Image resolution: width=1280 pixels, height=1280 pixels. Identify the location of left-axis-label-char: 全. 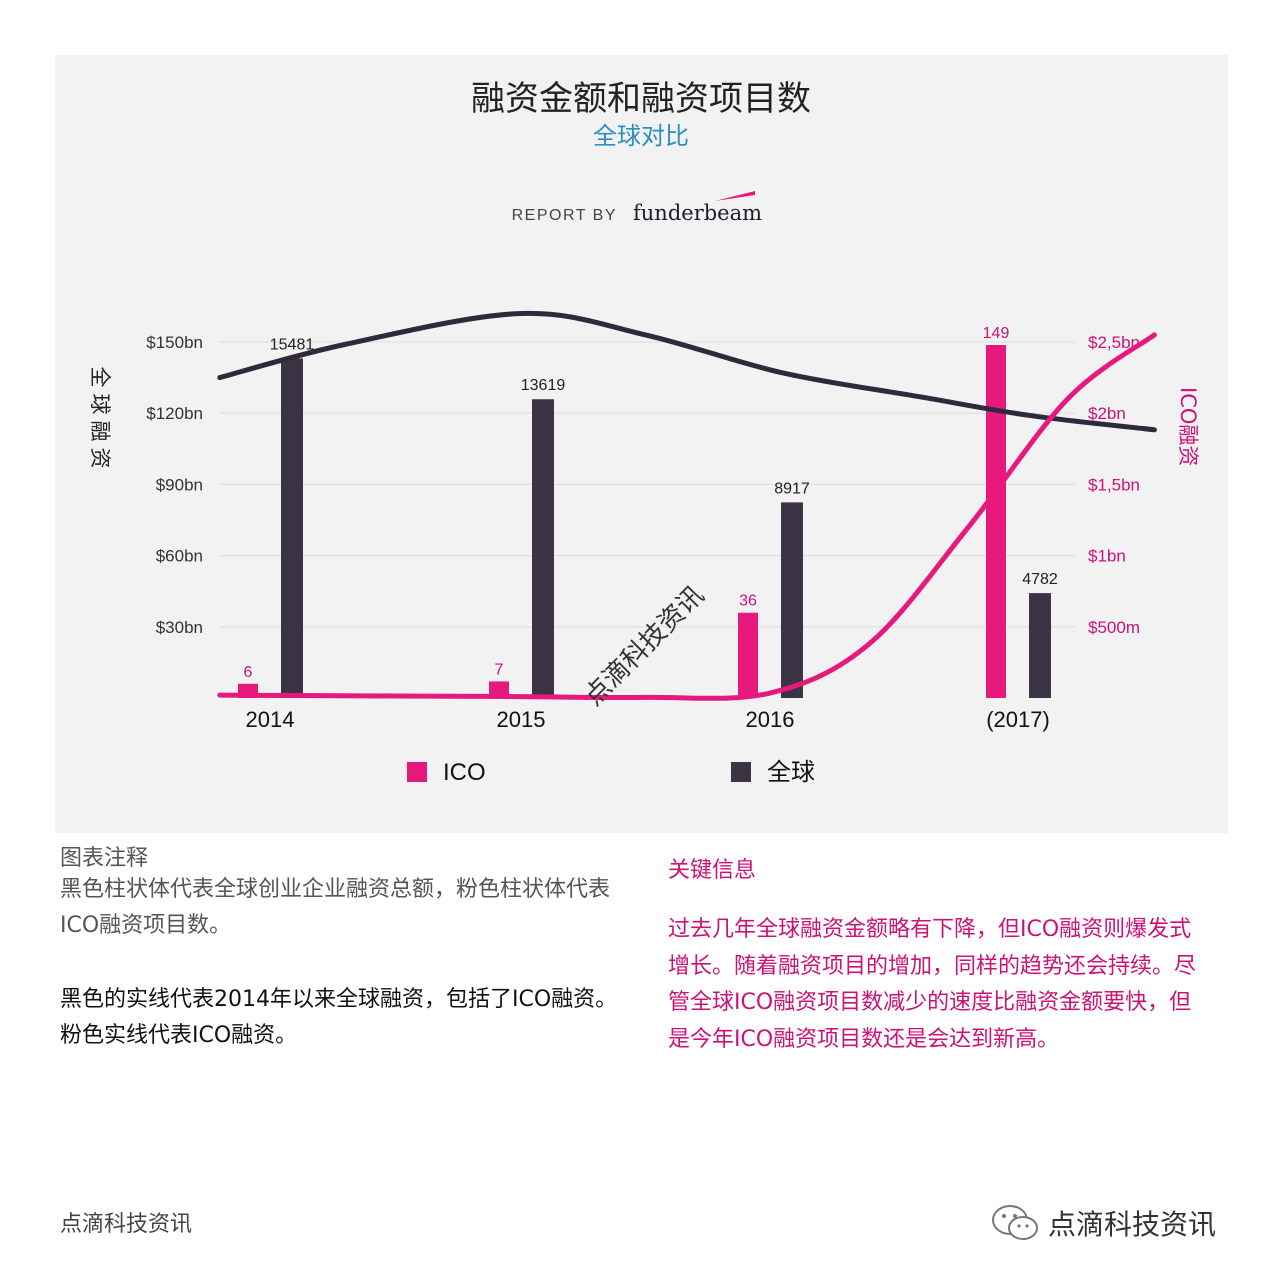
(100, 377).